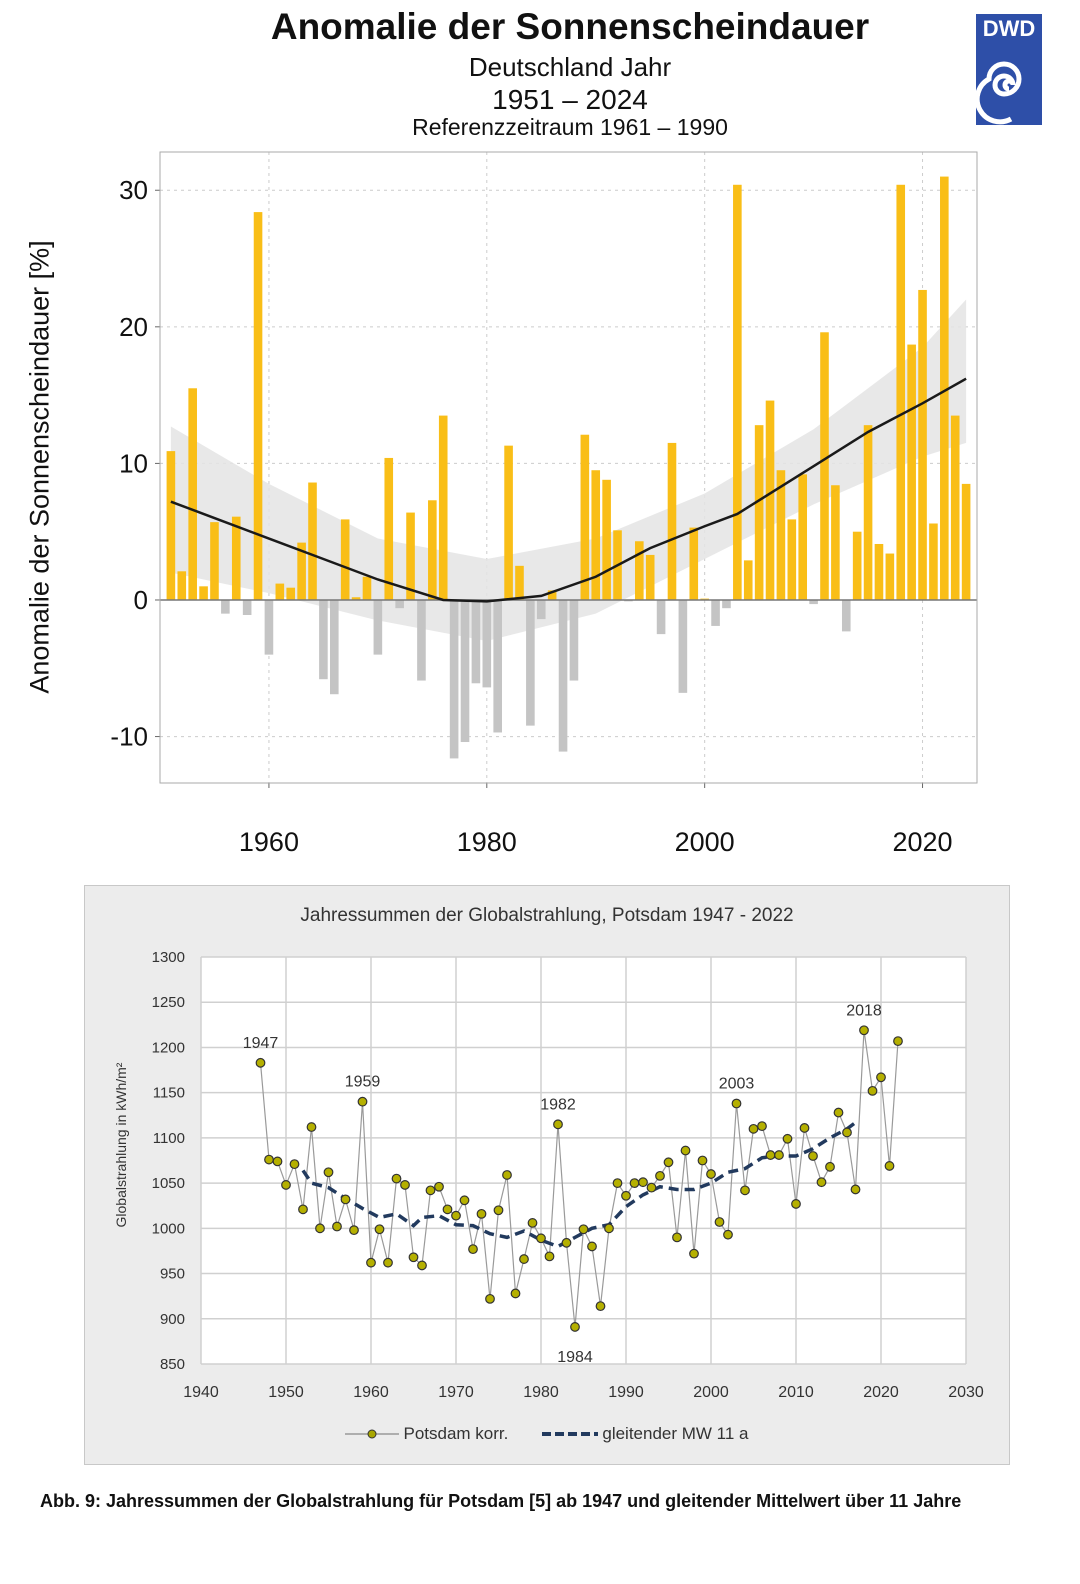  Describe the element at coordinates (439, 1186) in the screenshot. I see `data-point-1968` at that location.